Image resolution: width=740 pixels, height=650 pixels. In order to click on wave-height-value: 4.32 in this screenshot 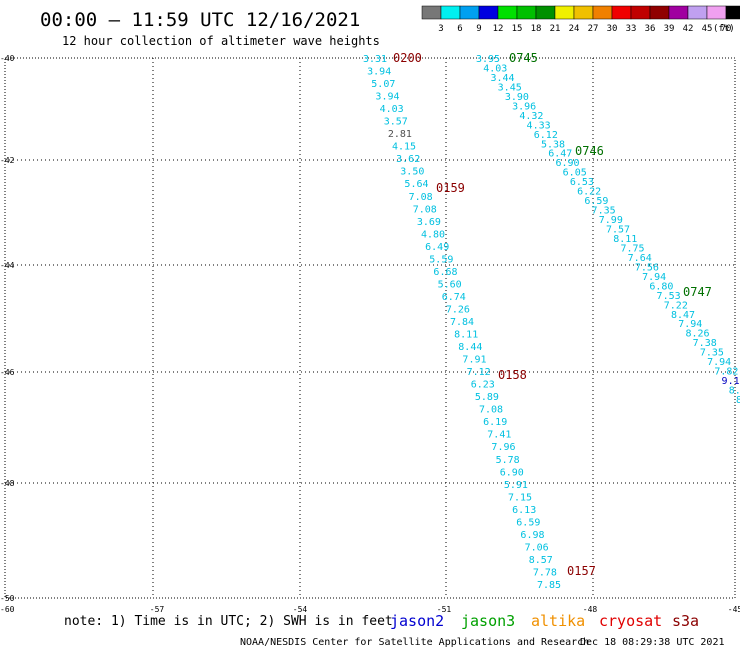, I will do `click(531, 116)`.